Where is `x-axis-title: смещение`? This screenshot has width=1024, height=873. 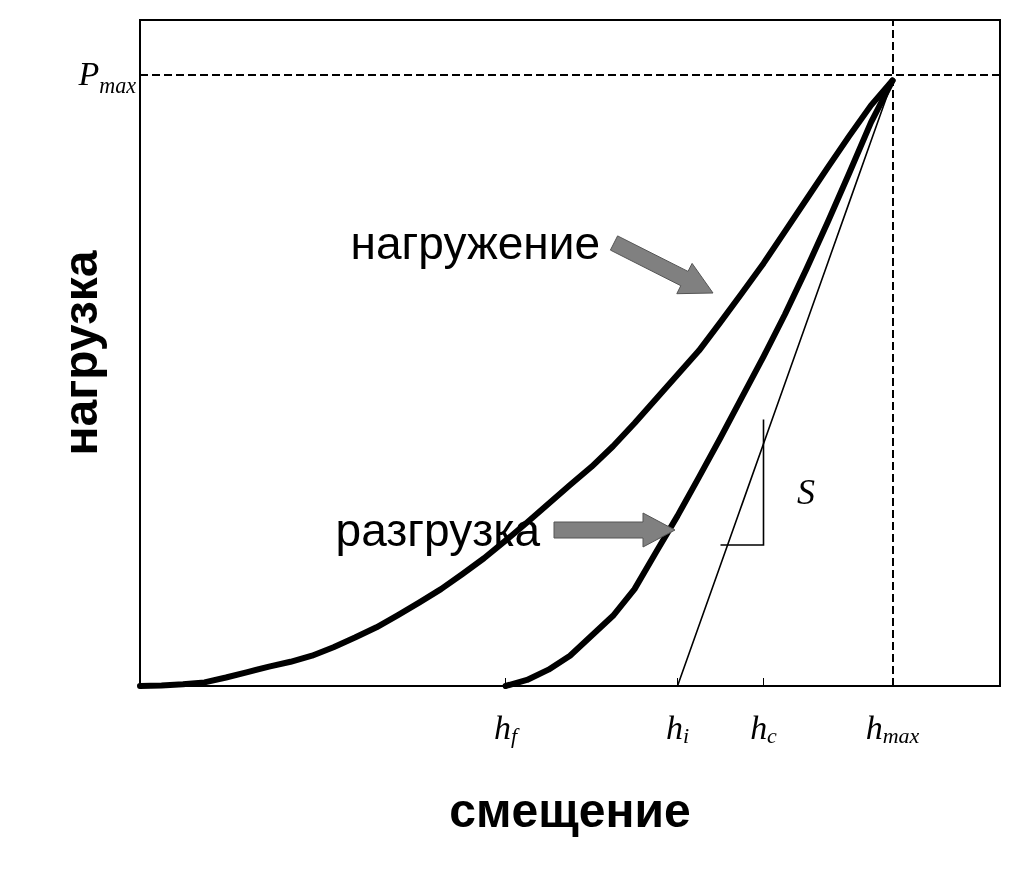
x-axis-title: смещение is located at coordinates (570, 810).